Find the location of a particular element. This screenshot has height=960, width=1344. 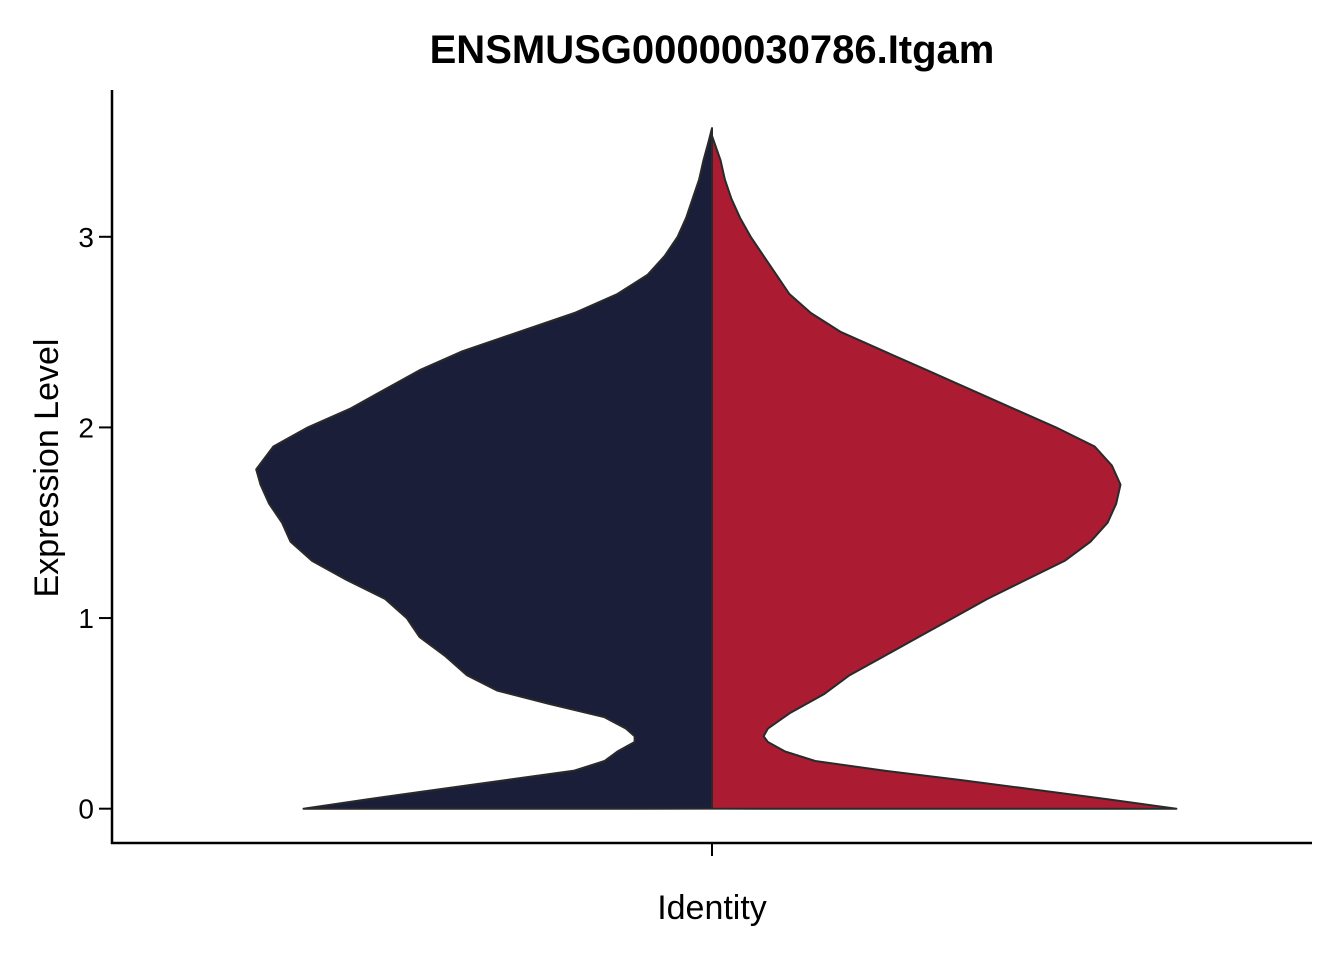

y-axis-ticks: 0 1 2 3 is located at coordinates (95, 523).